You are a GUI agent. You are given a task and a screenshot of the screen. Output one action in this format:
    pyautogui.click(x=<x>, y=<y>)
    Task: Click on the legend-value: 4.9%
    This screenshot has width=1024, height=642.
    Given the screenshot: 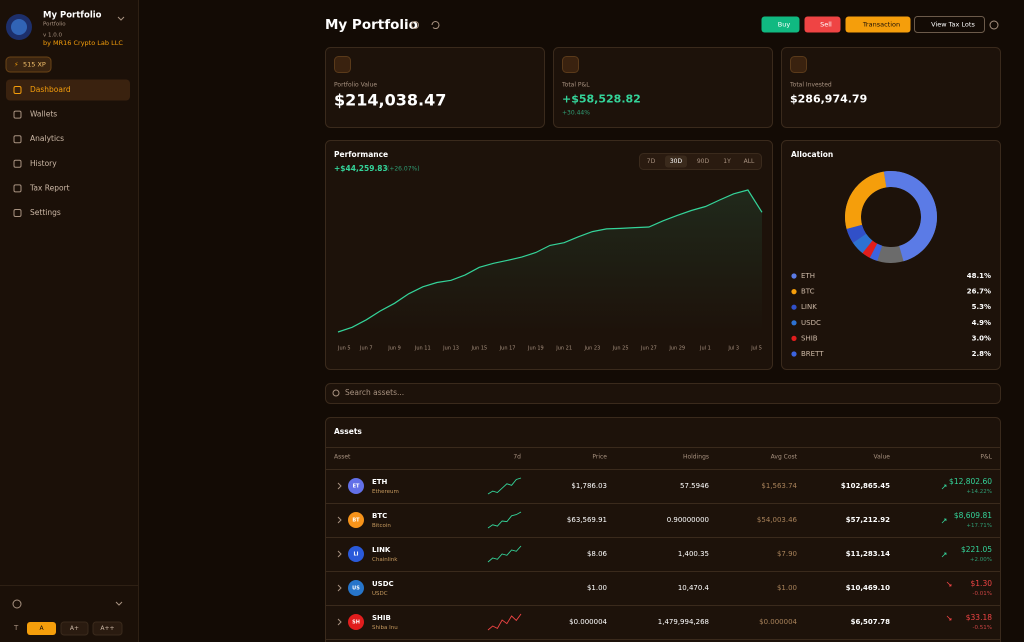 What is the action you would take?
    pyautogui.click(x=981, y=323)
    